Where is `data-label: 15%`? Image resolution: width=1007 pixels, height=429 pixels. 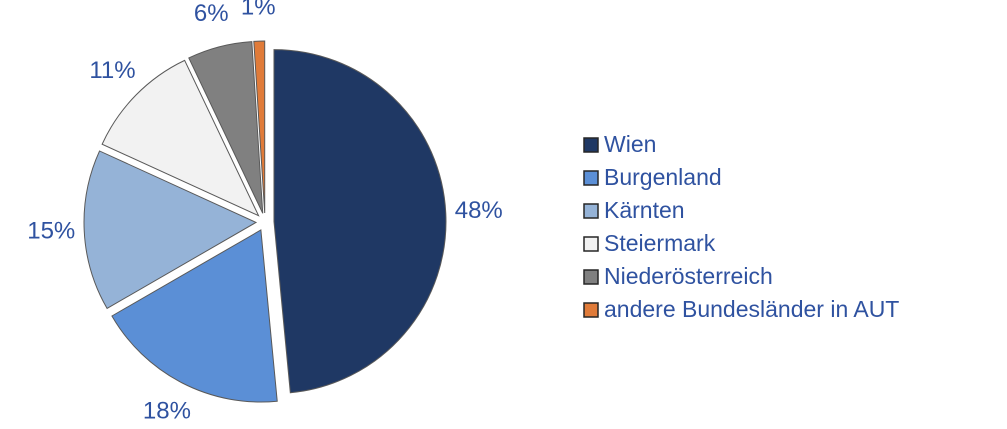
data-label: 15% is located at coordinates (51, 231).